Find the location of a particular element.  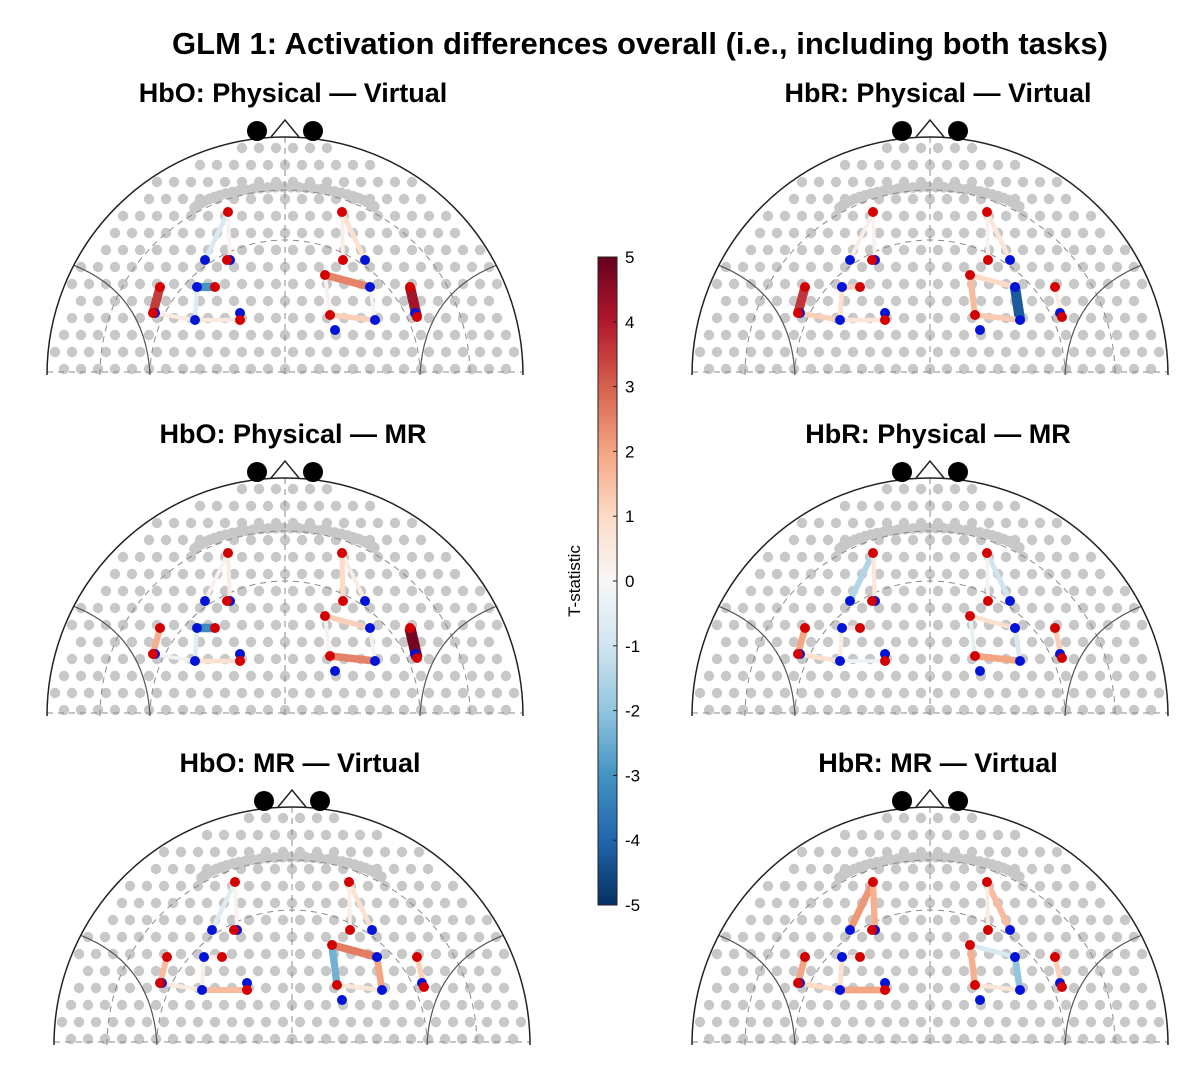

panel-title: HbR: Physical — Virtual is located at coordinates (937, 93).